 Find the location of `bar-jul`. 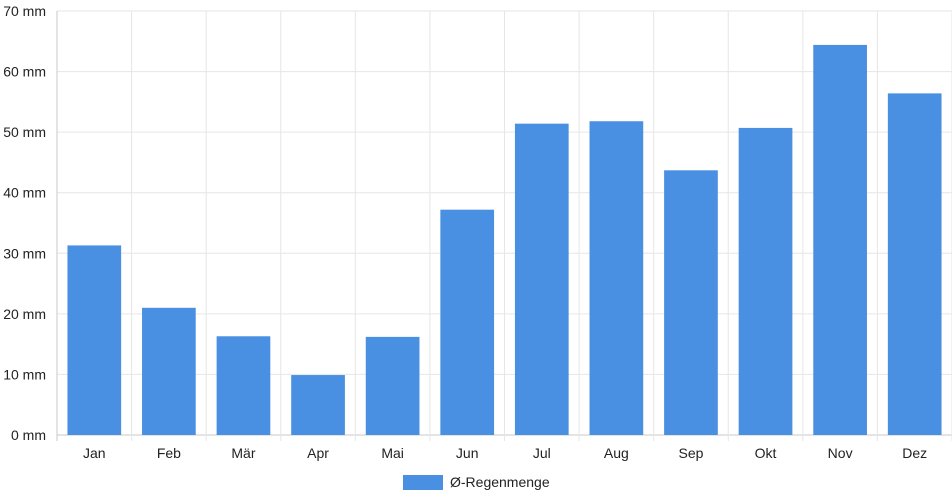

bar-jul is located at coordinates (541, 279).